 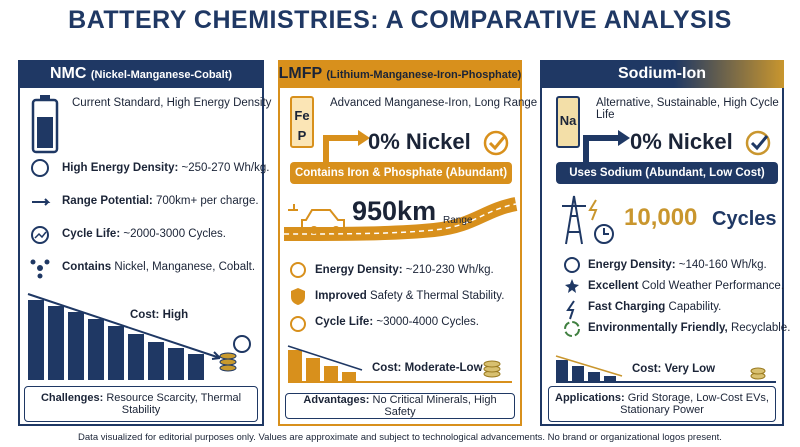 What do you see at coordinates (588, 220) in the screenshot?
I see `tower-illustration` at bounding box center [588, 220].